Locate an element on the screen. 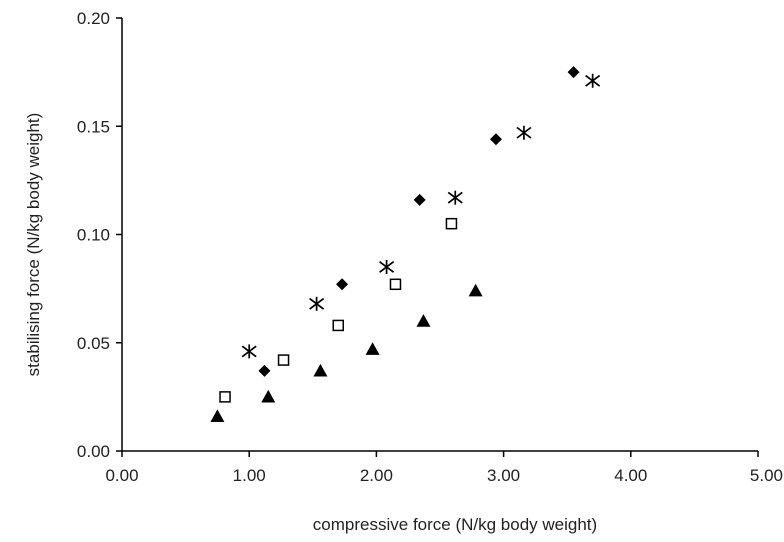 This screenshot has height=542, width=784. y-axis-title: stabilising force (N/kg body weight) is located at coordinates (33, 245).